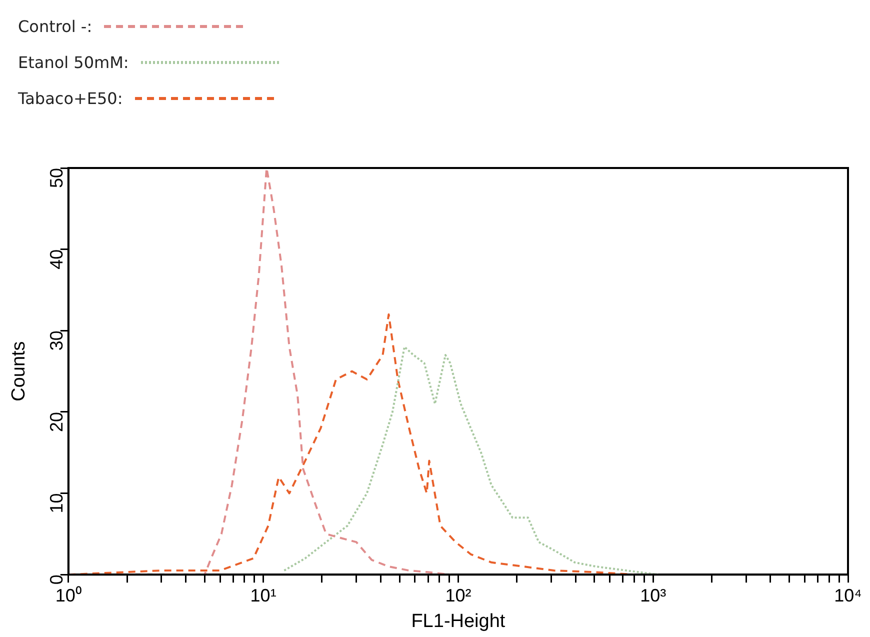  I want to click on x-tick-label: 10⁰, so click(68, 595).